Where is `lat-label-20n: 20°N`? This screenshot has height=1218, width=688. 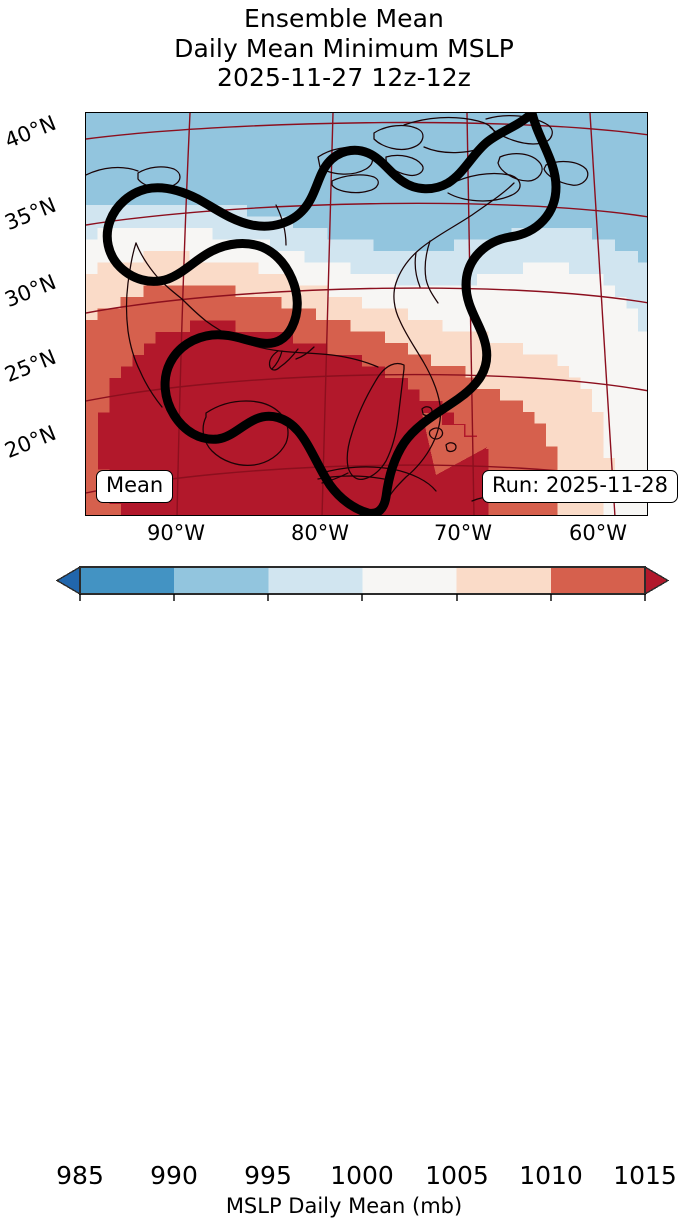
lat-label-20n: 20°N is located at coordinates (30, 441).